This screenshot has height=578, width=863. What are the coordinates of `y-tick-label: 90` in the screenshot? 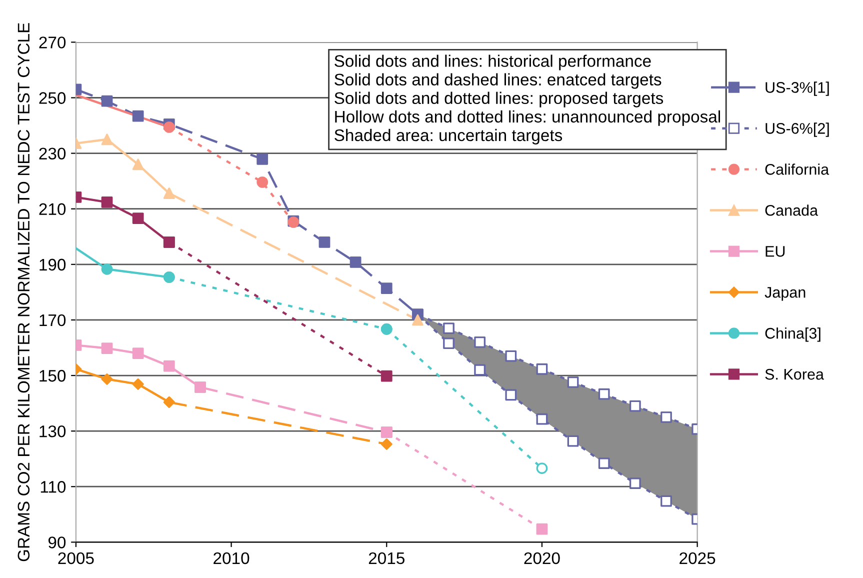 It's located at (57, 542).